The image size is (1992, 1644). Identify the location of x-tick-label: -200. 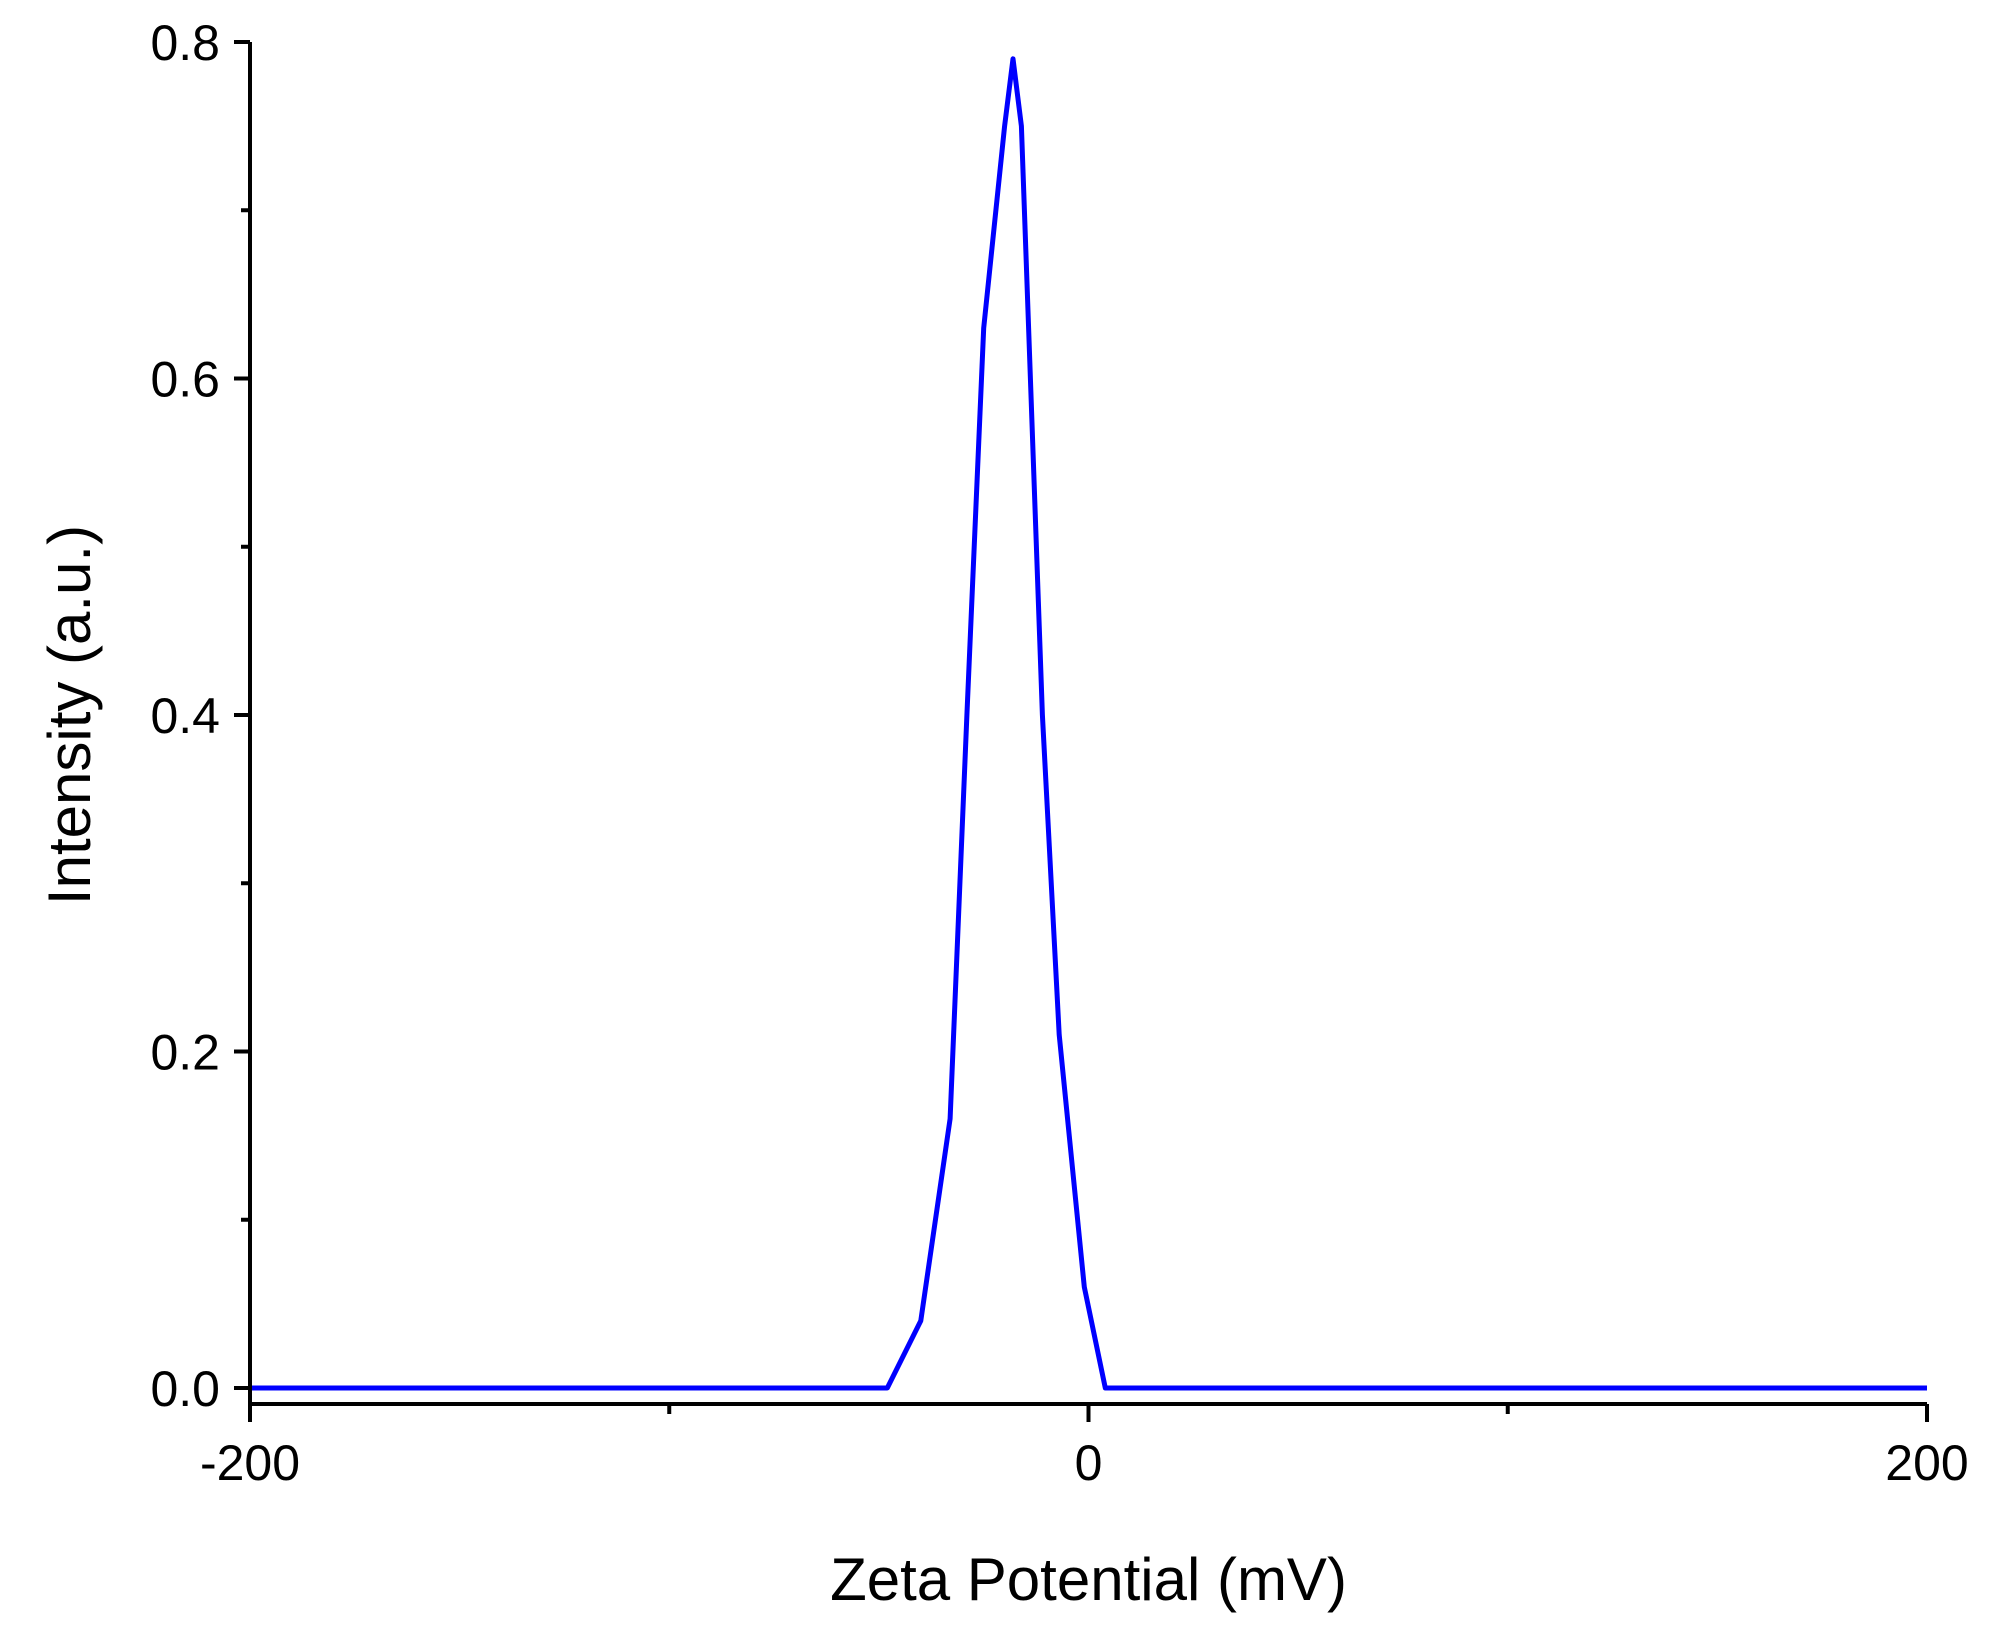
(250, 1463).